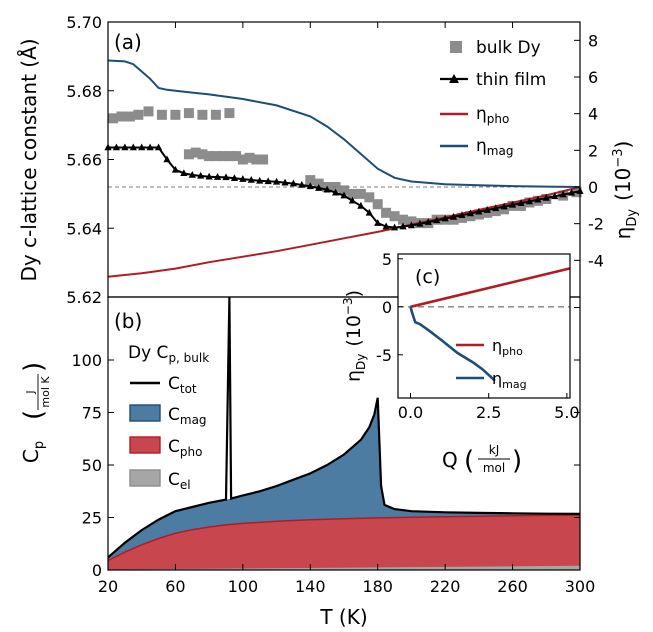 The width and height of the screenshot is (653, 632). I want to click on c-unit-exp: −3, so click(348, 306).